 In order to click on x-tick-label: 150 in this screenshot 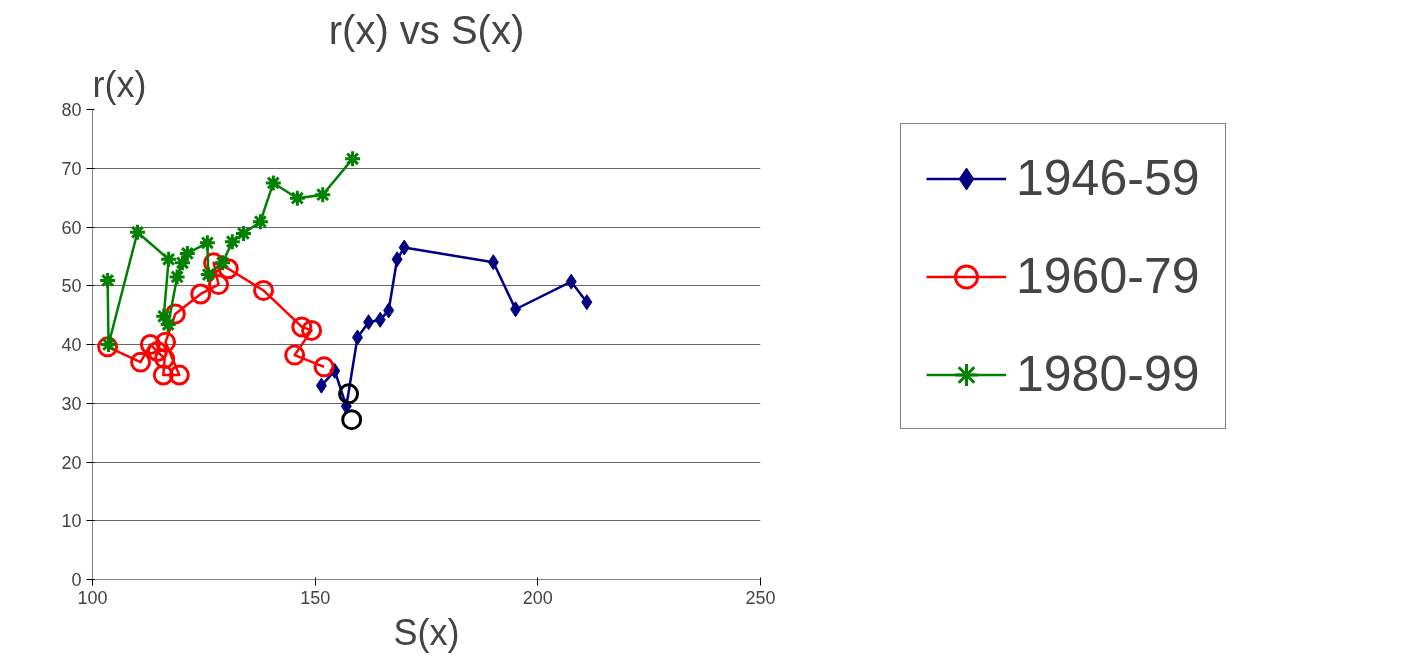, I will do `click(315, 597)`.